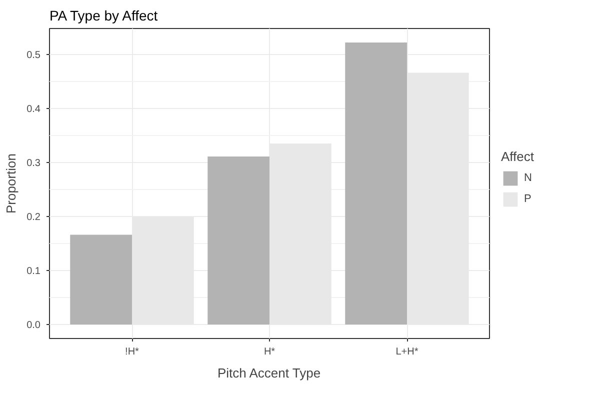 The image size is (608, 405). What do you see at coordinates (33, 109) in the screenshot?
I see `y-tick-label: 0.4` at bounding box center [33, 109].